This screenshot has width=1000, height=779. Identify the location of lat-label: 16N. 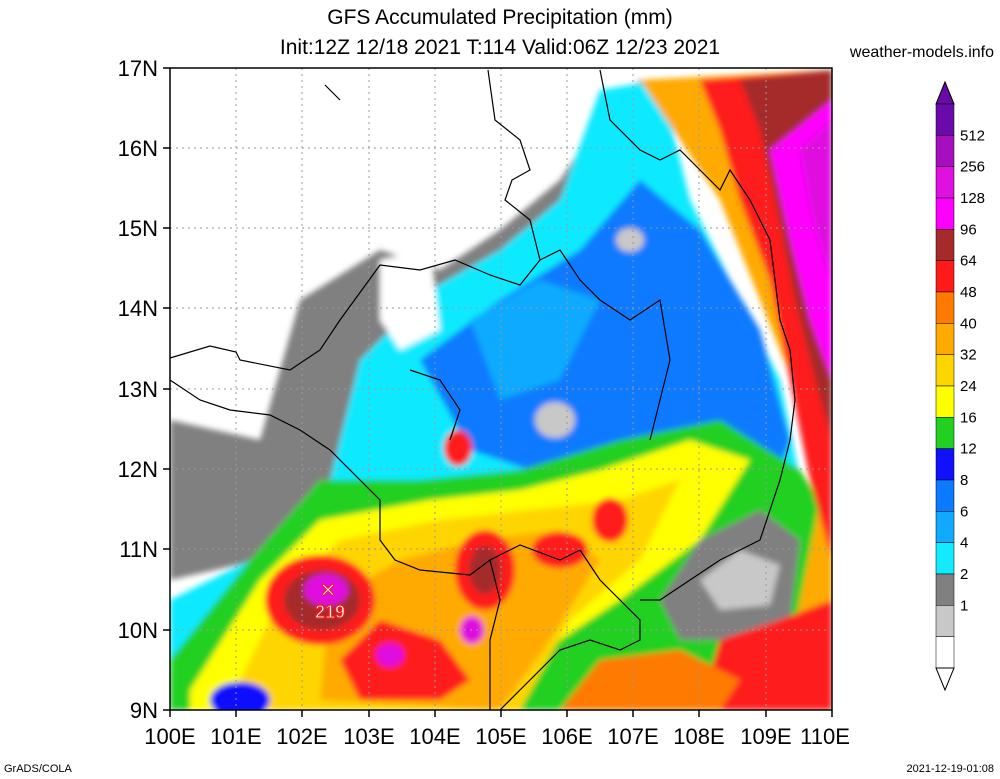
(138, 148).